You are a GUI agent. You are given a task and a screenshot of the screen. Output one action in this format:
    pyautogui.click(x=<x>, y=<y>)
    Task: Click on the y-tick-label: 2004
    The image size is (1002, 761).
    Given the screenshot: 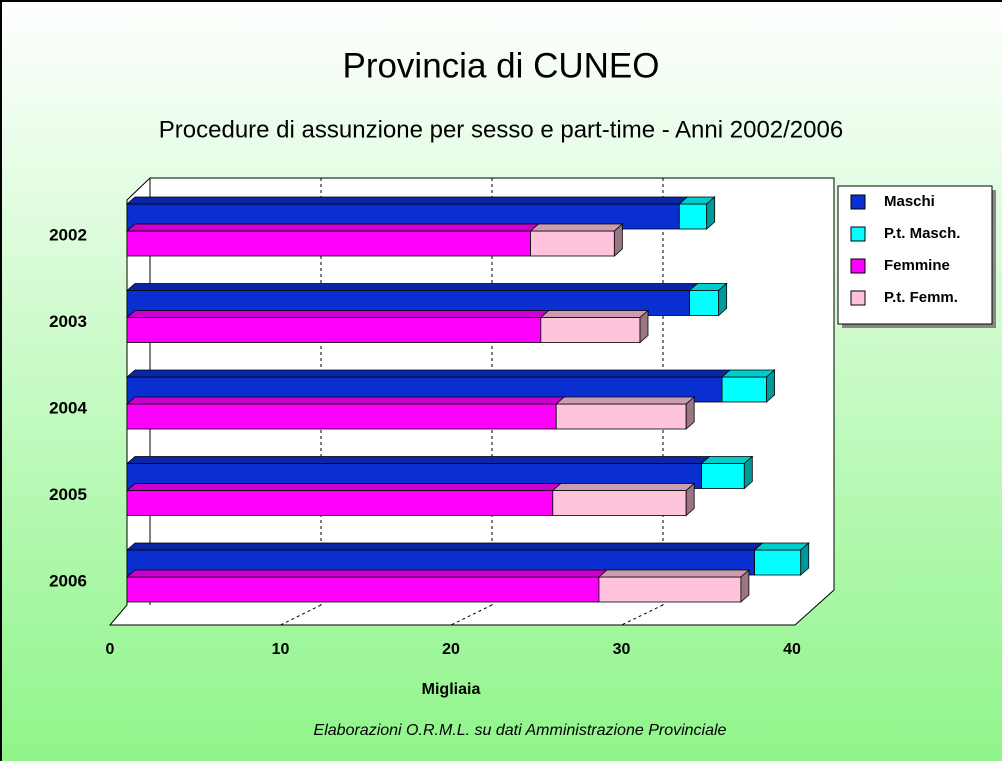 What is the action you would take?
    pyautogui.click(x=68, y=407)
    